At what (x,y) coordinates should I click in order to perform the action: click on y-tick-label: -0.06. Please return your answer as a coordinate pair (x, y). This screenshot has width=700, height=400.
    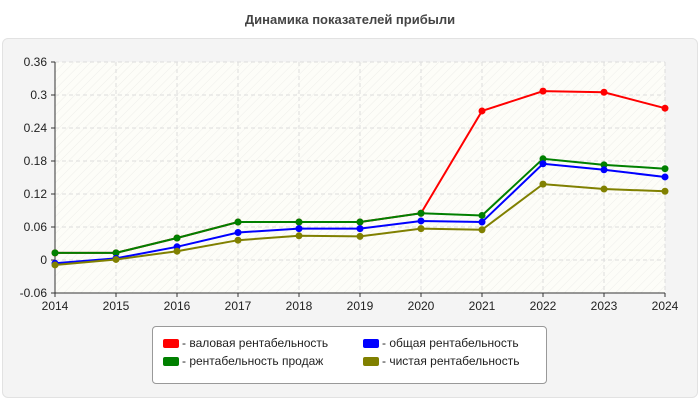
    Looking at the image, I should click on (34, 293).